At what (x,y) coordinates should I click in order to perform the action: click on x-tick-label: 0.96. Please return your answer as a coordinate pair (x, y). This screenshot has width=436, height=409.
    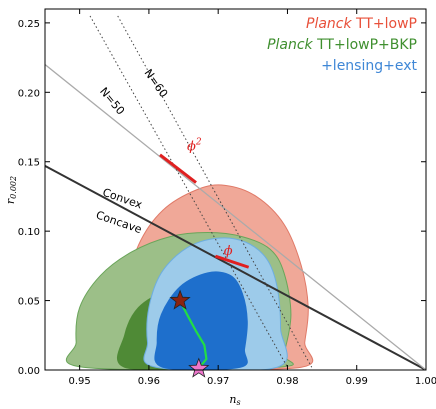
    Looking at the image, I should click on (149, 381).